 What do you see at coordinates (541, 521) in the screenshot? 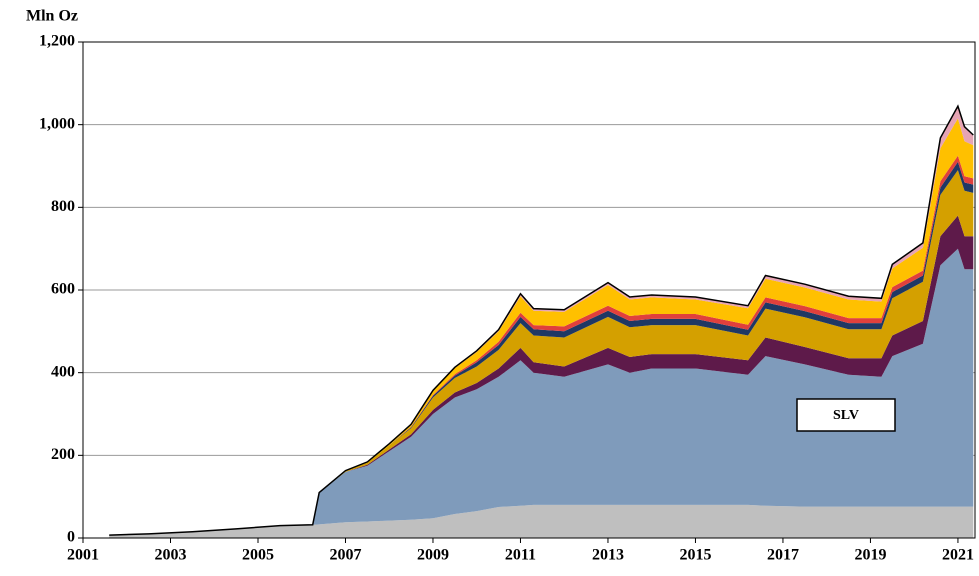
I see `area` at bounding box center [541, 521].